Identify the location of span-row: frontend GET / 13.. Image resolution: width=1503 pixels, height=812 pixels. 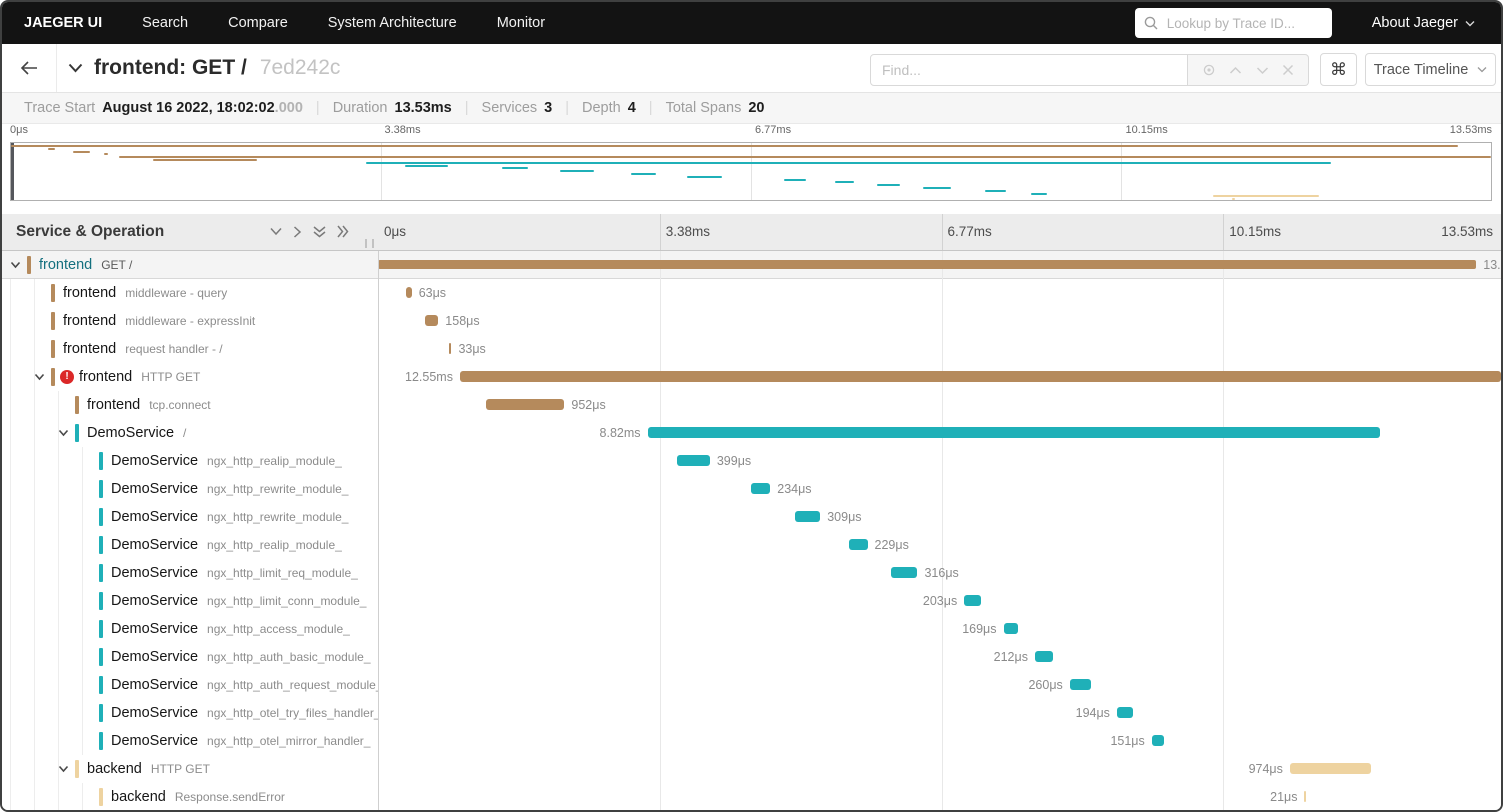
(751, 265).